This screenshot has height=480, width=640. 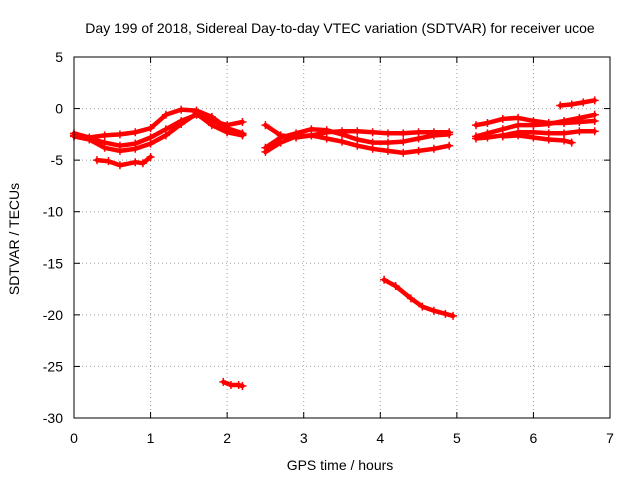 I want to click on series-track-h, so click(x=357, y=144).